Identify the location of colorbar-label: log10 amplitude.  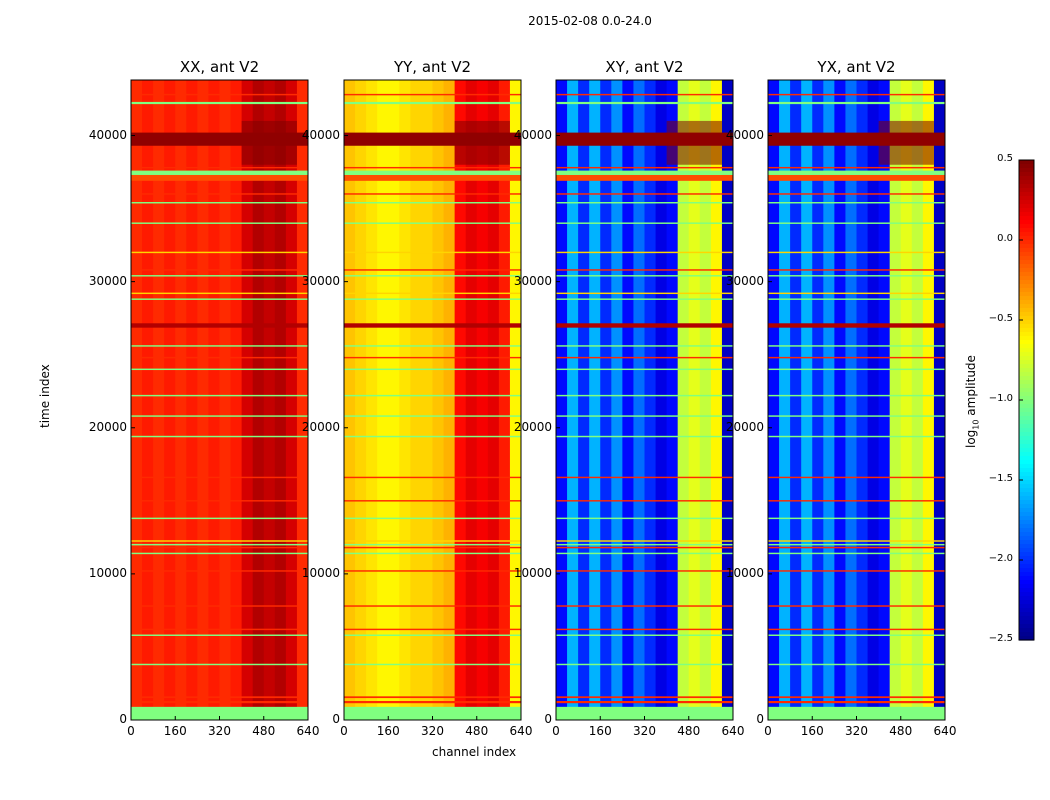
(972, 401).